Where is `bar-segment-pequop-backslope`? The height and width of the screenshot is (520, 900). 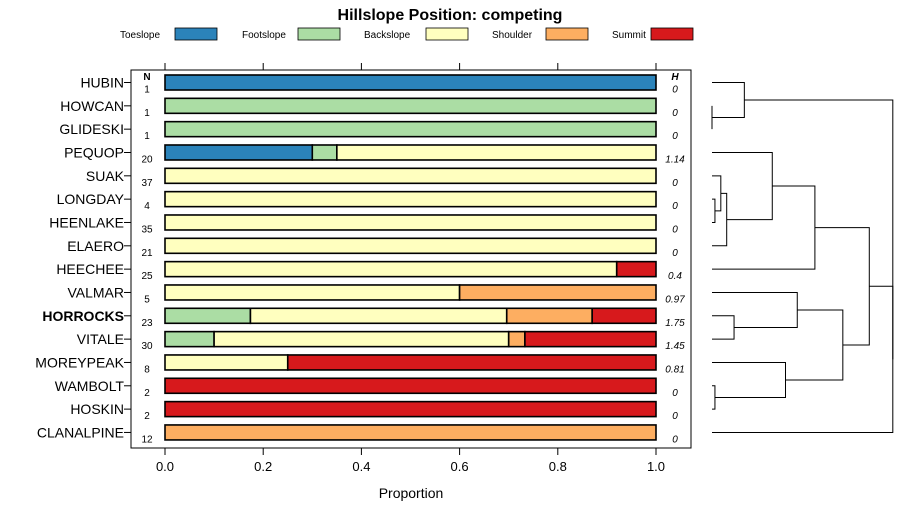
bar-segment-pequop-backslope is located at coordinates (496, 152).